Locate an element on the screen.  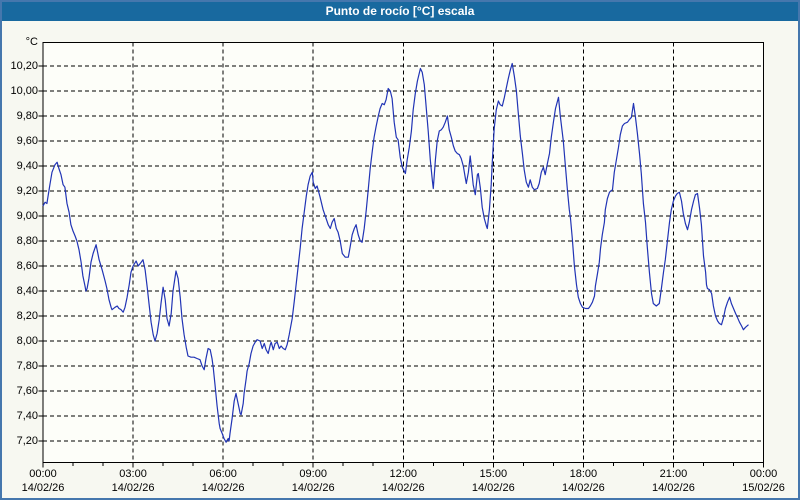
y-axis-label: 9,80 is located at coordinates (27, 116).